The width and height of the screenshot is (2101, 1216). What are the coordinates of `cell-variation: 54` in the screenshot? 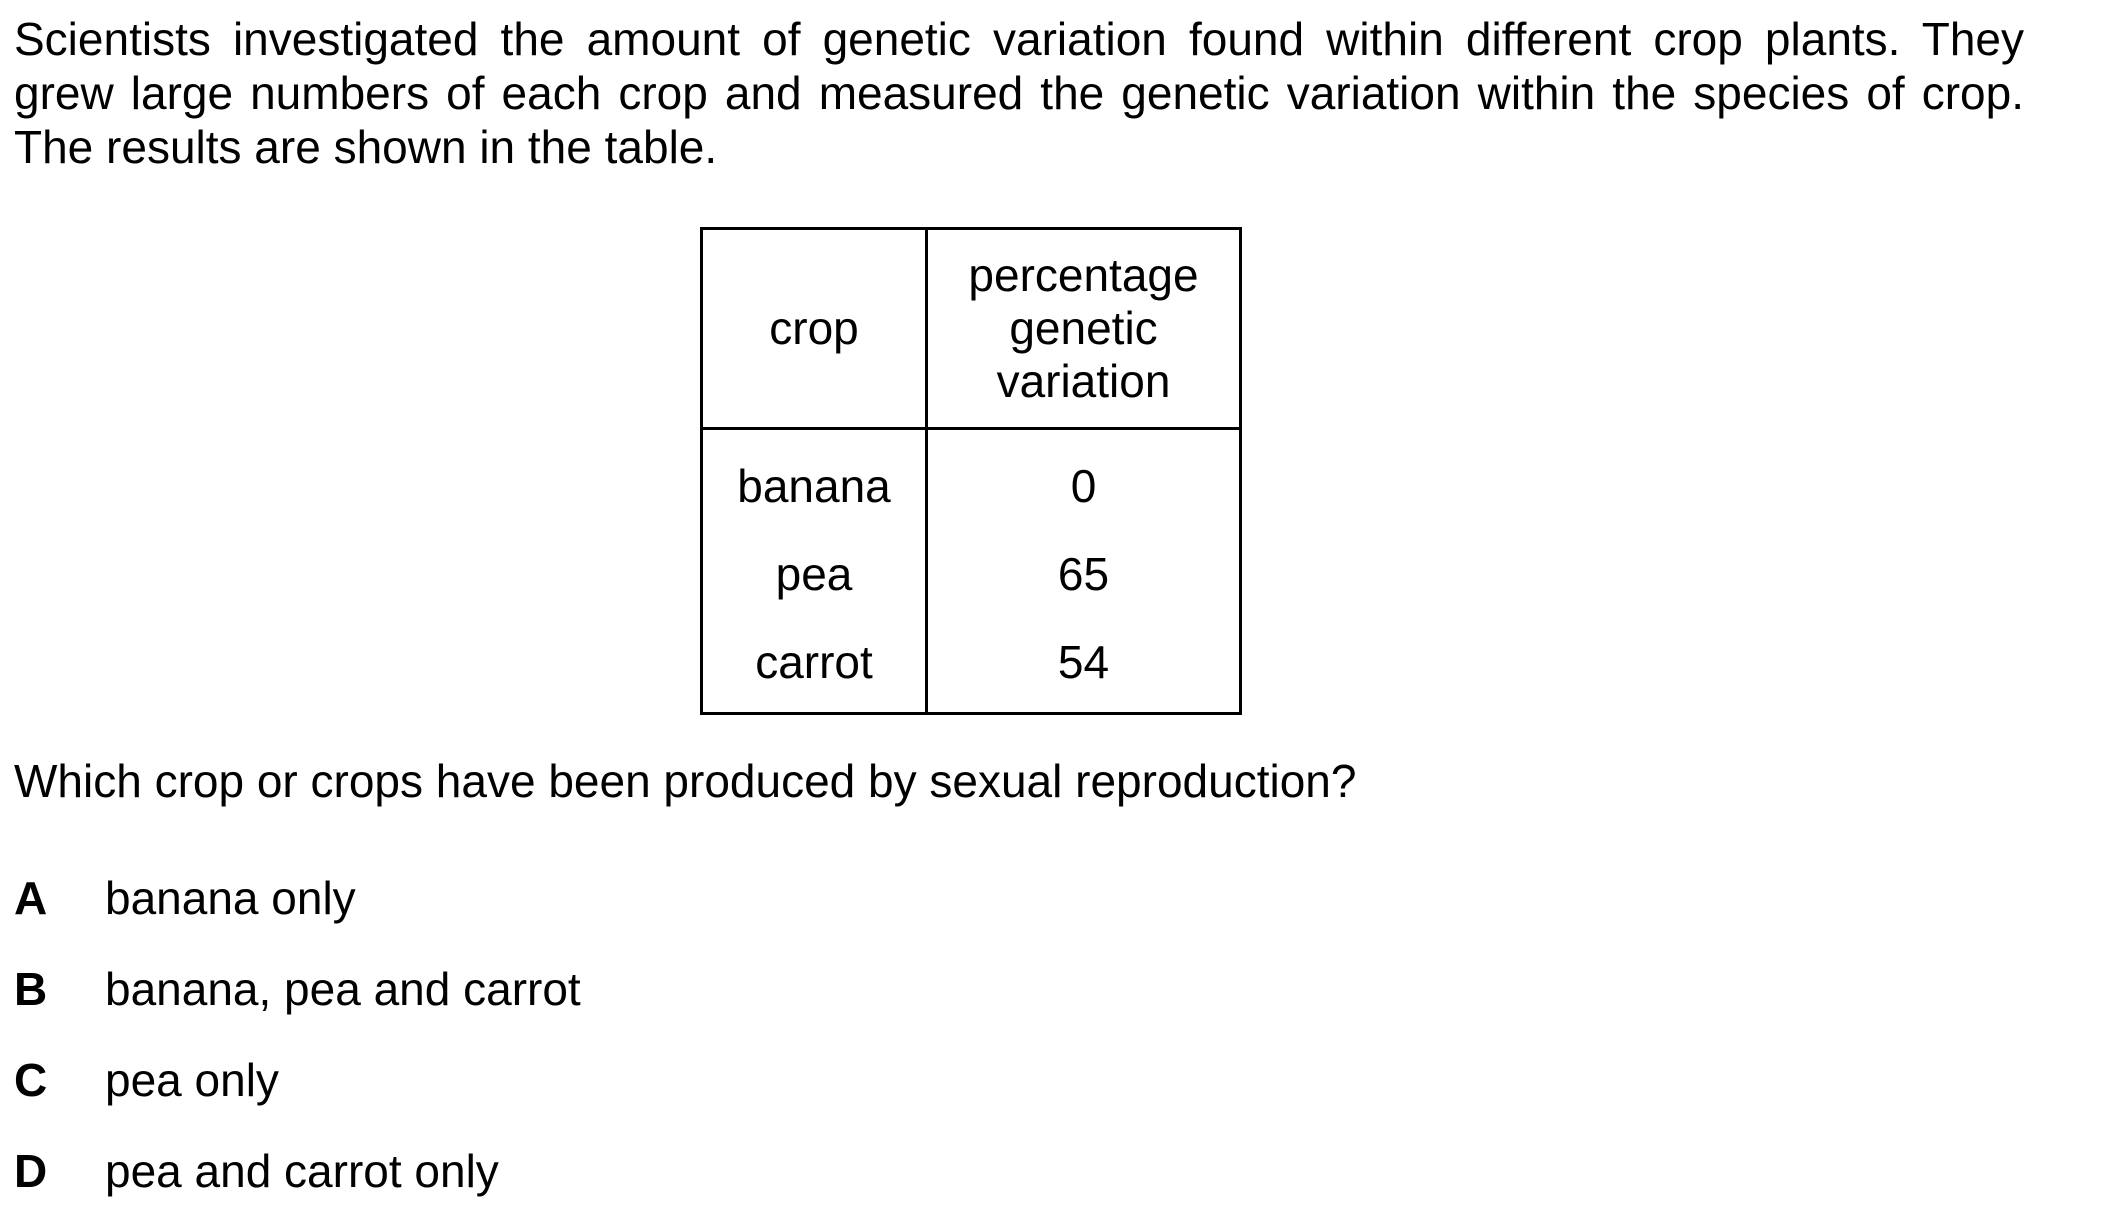 It's located at (1083, 666).